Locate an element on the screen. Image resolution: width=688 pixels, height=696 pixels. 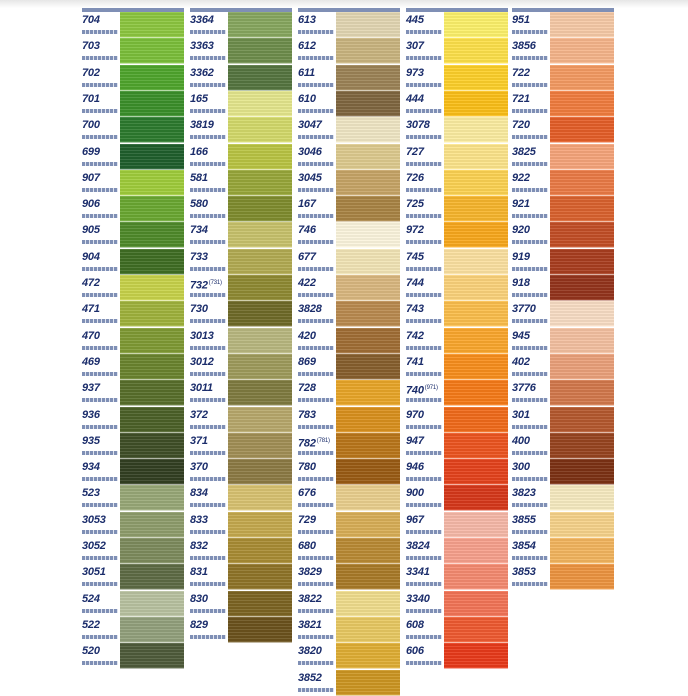
color-row: 3046 is located at coordinates (349, 156).